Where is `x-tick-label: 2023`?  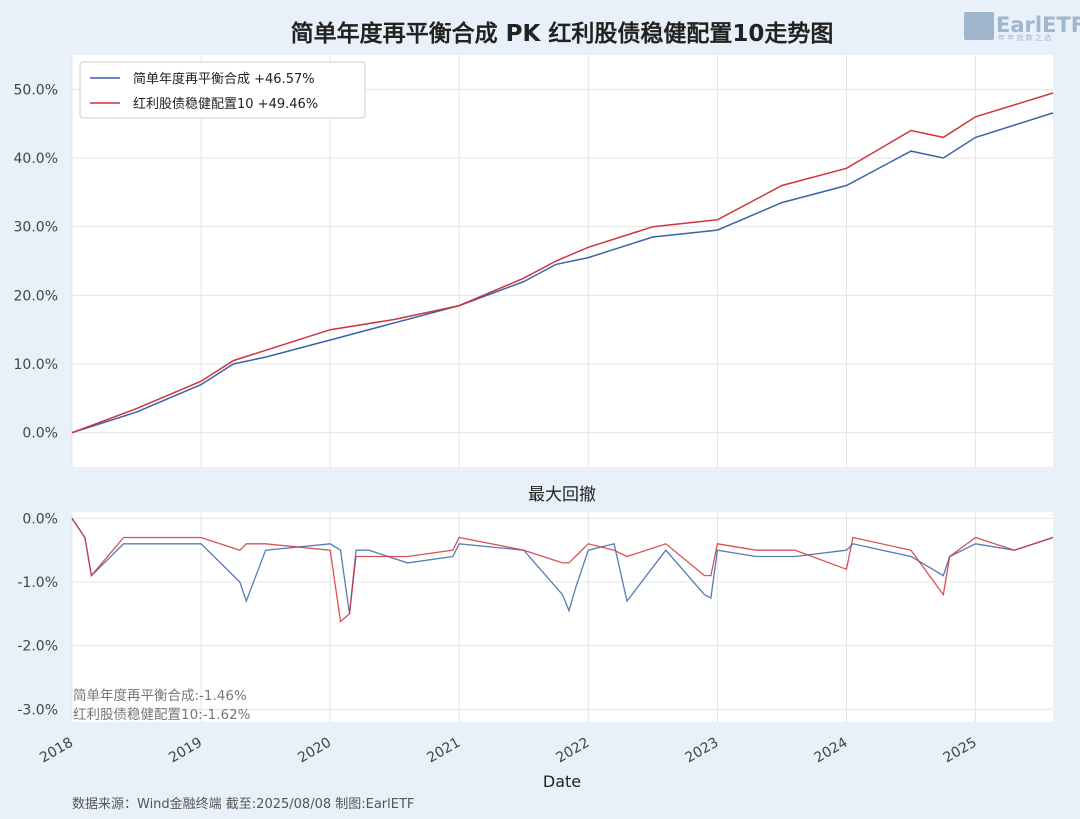 x-tick-label: 2023 is located at coordinates (702, 751).